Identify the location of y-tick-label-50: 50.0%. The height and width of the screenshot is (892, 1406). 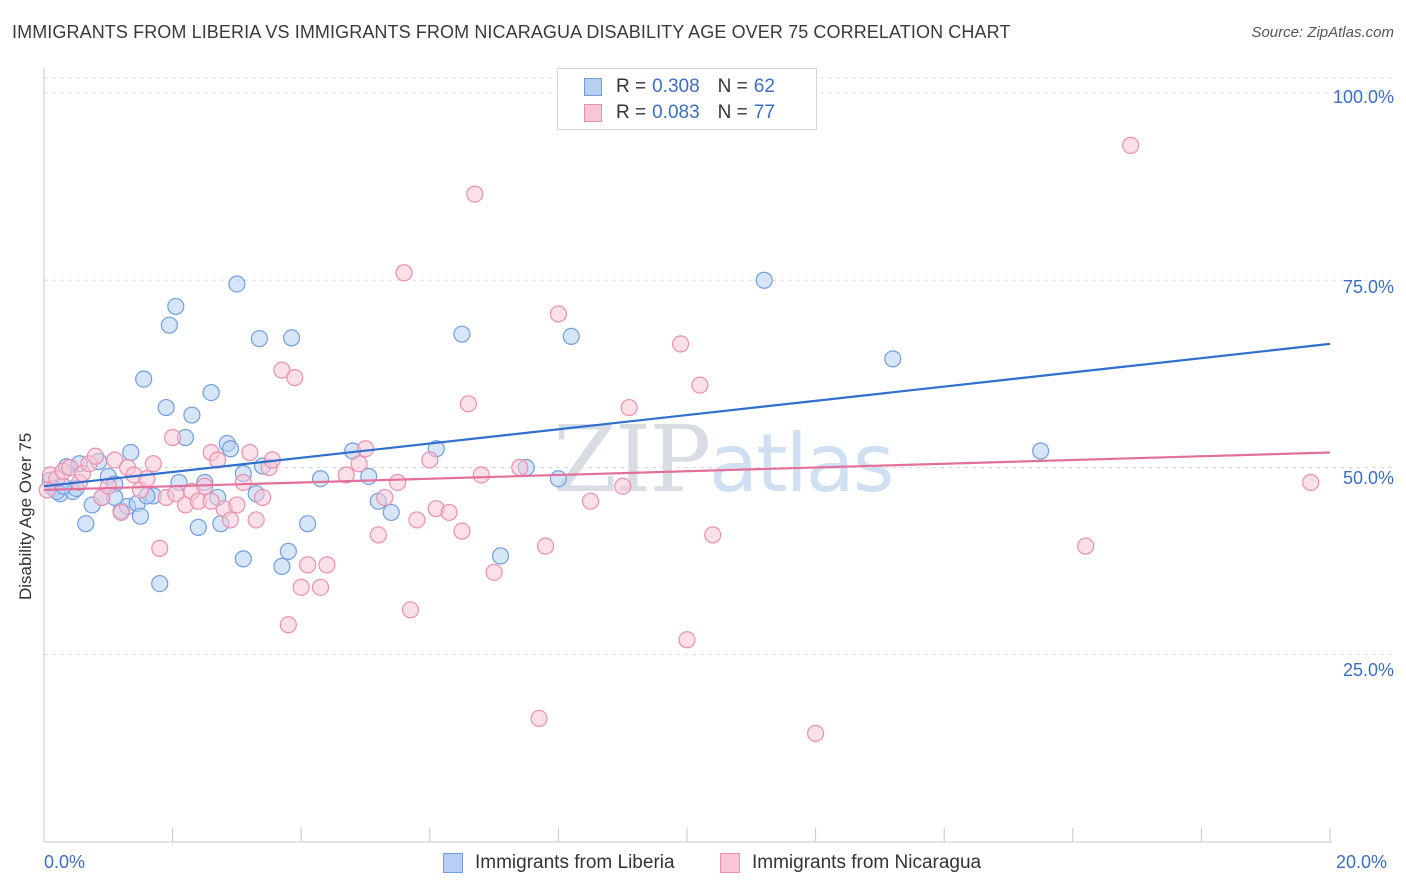
(1368, 478).